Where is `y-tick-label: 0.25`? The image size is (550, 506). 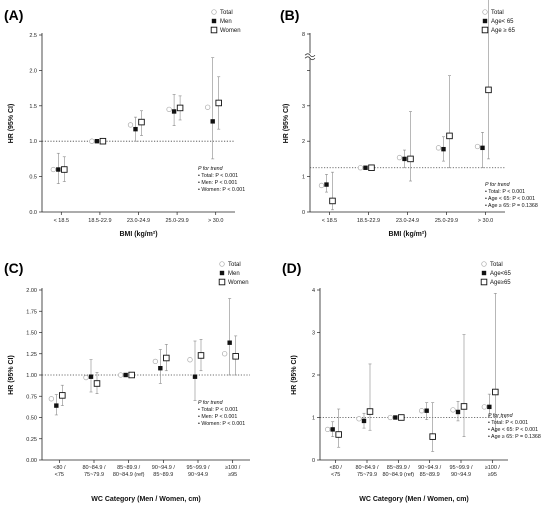 y-tick-label: 0.25 is located at coordinates (31, 440).